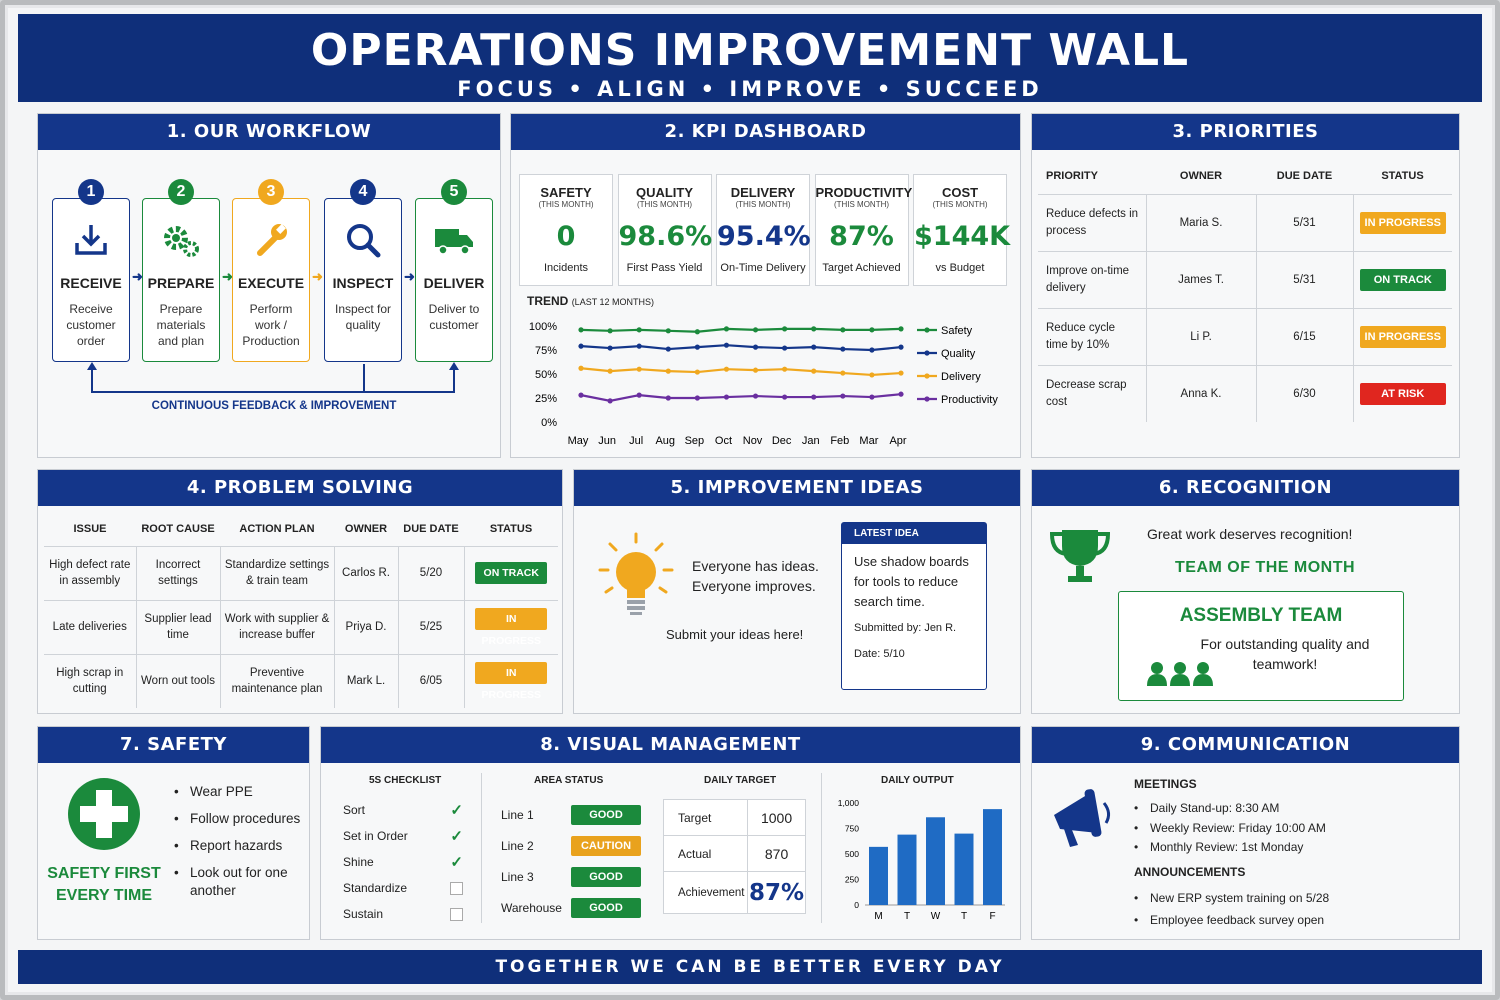  I want to click on x-tick-label: T, so click(964, 916).